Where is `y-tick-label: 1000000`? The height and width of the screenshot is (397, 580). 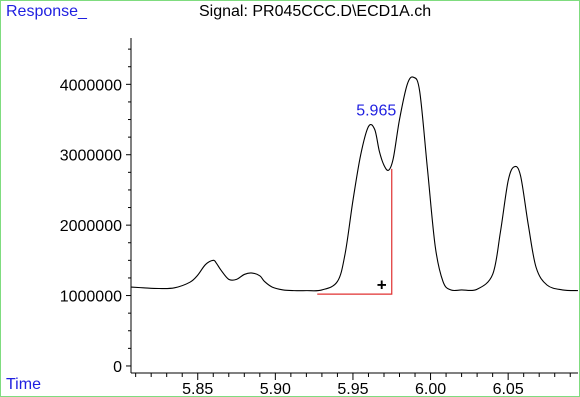 y-tick-label: 1000000 is located at coordinates (91, 297).